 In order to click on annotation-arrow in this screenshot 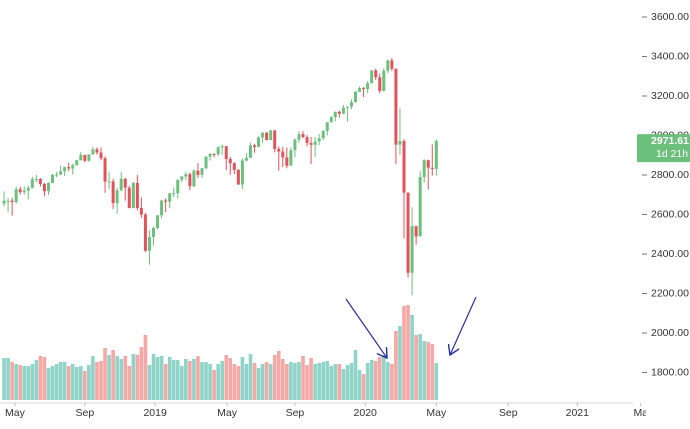, I will do `click(463, 325)`.